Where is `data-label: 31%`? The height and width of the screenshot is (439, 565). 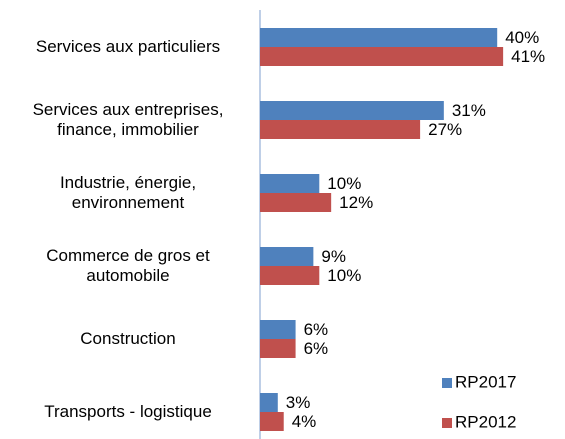
data-label: 31% is located at coordinates (469, 110).